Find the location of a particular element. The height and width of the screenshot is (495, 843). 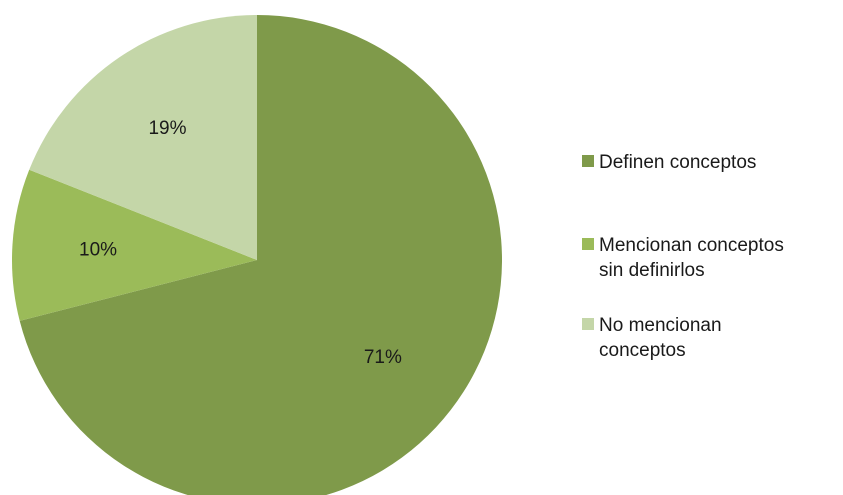

pie-slice-no-mencionan-conceptos is located at coordinates (143, 137).